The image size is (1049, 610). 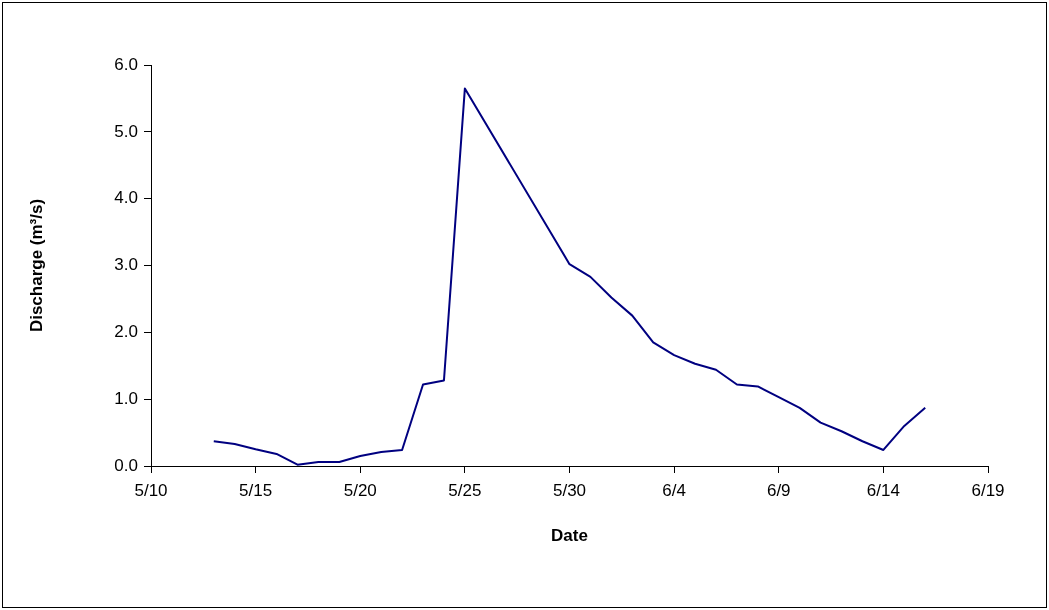 What do you see at coordinates (126, 465) in the screenshot?
I see `y-tick-label: 0.0` at bounding box center [126, 465].